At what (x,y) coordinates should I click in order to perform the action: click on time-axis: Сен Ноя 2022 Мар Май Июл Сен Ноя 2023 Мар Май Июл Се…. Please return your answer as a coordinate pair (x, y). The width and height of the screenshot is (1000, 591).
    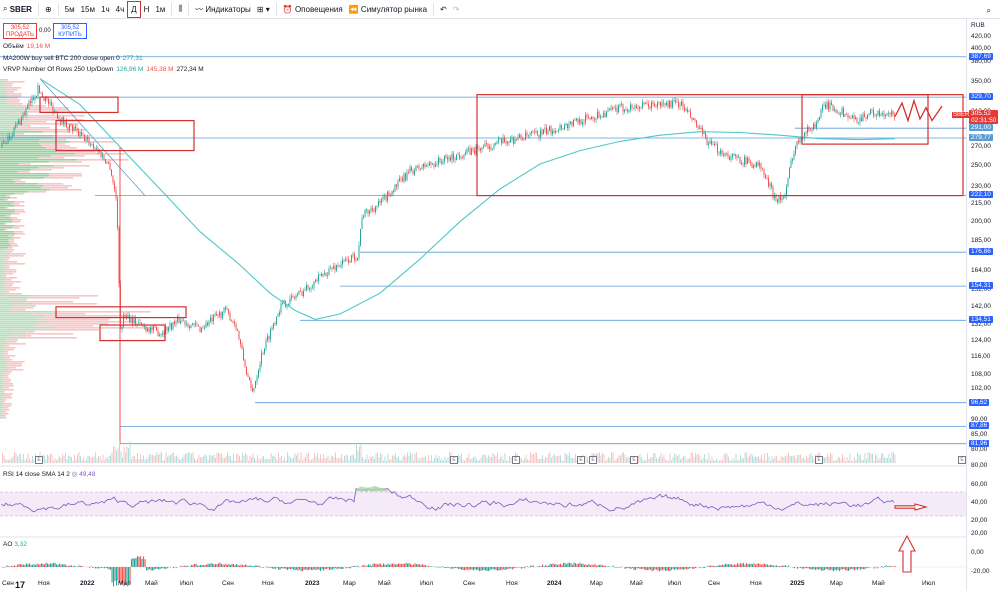
    Looking at the image, I should click on (483, 584).